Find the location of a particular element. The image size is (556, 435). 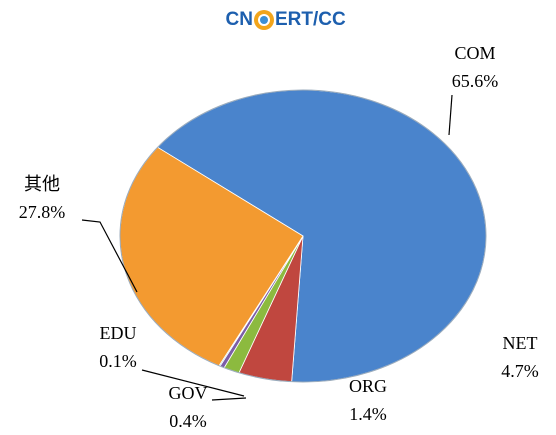

slice-value-label: 27.8% is located at coordinates (42, 212).